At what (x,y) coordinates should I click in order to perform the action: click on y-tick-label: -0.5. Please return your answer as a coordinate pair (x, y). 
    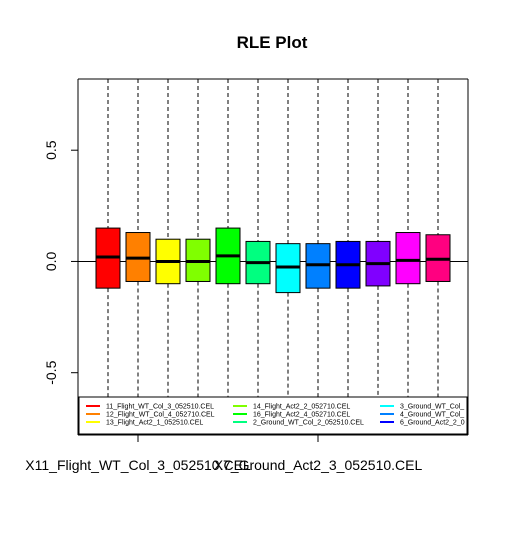
    Looking at the image, I should click on (51, 372).